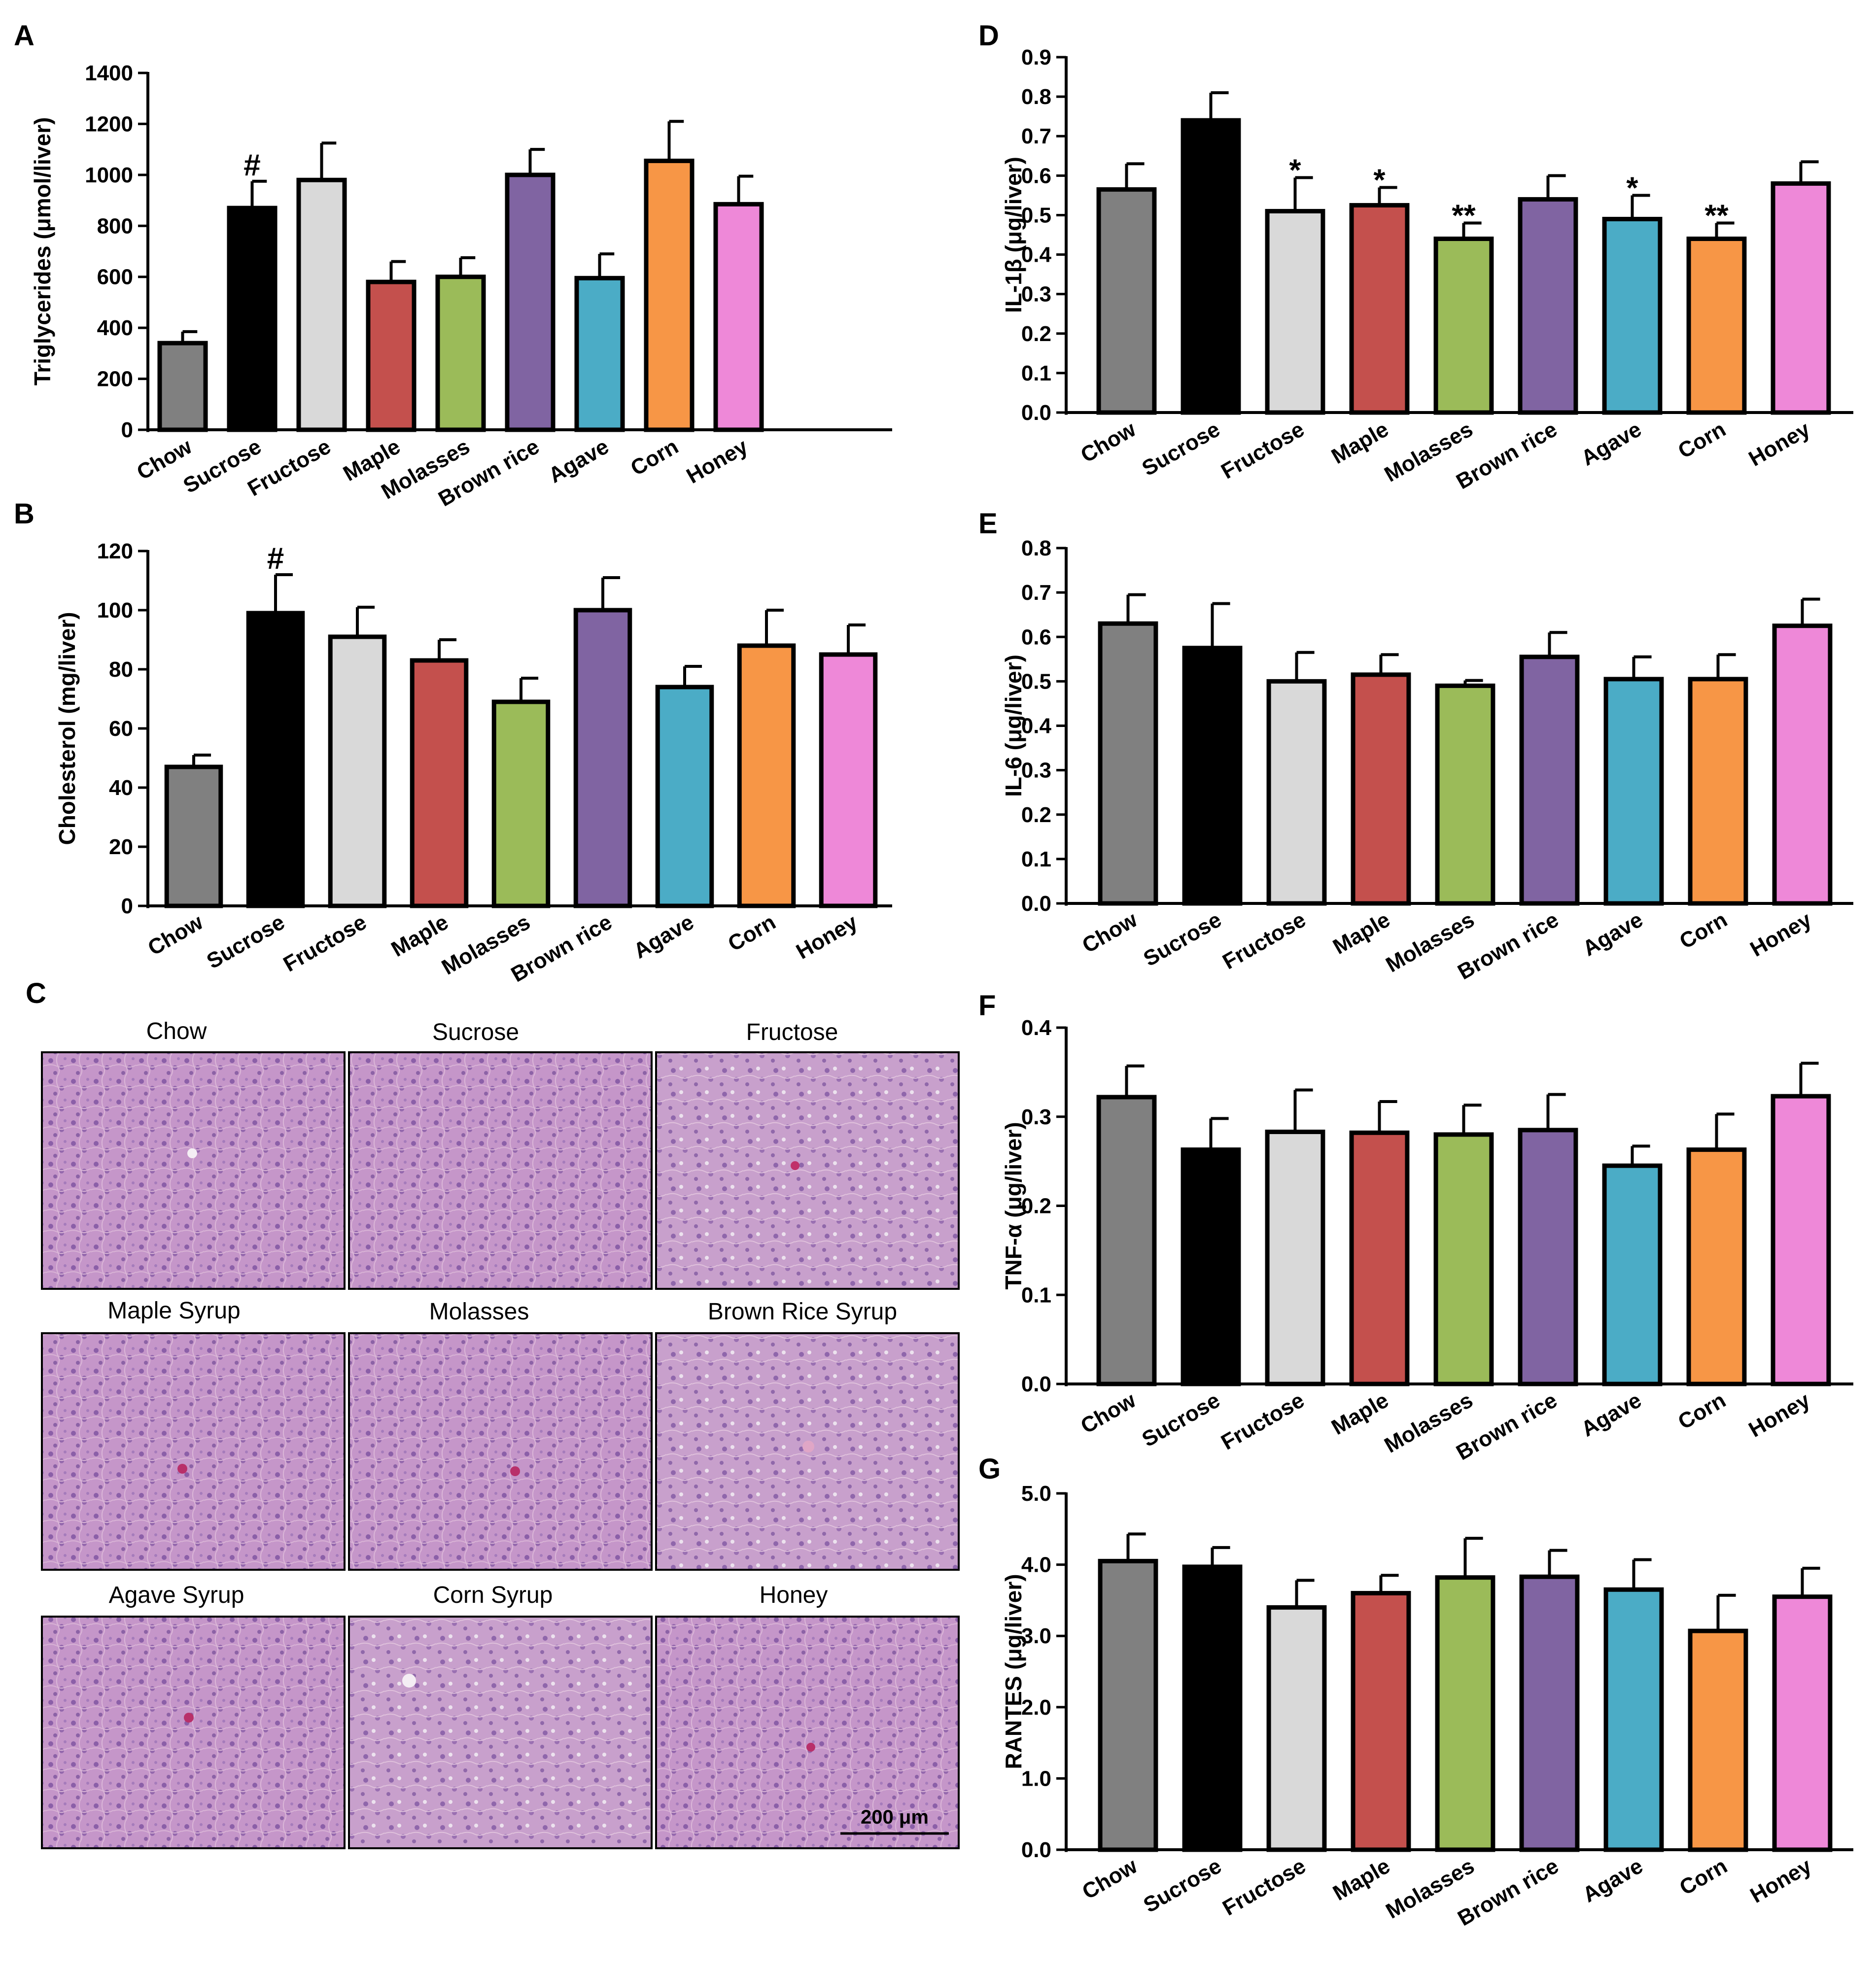 This screenshot has width=1876, height=1969. Describe the element at coordinates (109, 175) in the screenshot. I see `y-tick-label: 1000` at that location.